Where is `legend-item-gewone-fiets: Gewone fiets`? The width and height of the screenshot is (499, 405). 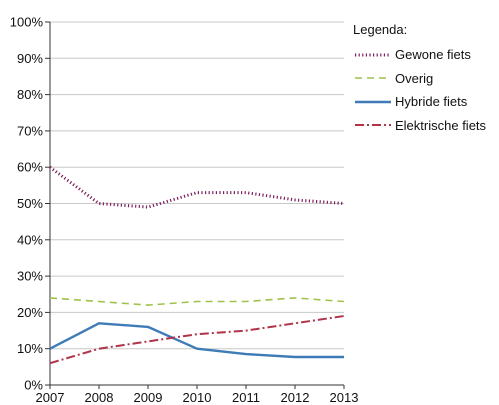 legend-item-gewone-fiets: Gewone fiets is located at coordinates (426, 55).